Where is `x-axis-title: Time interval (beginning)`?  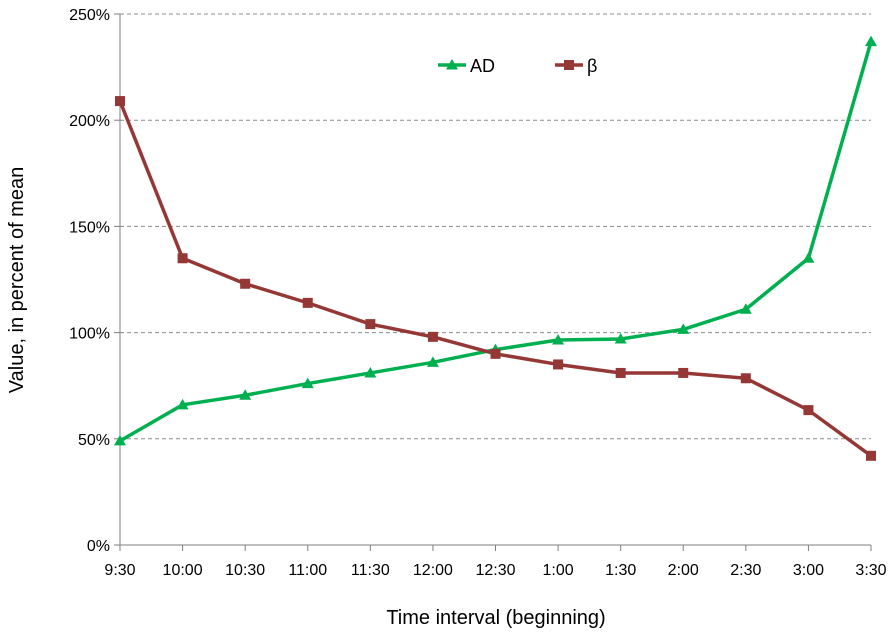
x-axis-title: Time interval (beginning) is located at coordinates (495, 618).